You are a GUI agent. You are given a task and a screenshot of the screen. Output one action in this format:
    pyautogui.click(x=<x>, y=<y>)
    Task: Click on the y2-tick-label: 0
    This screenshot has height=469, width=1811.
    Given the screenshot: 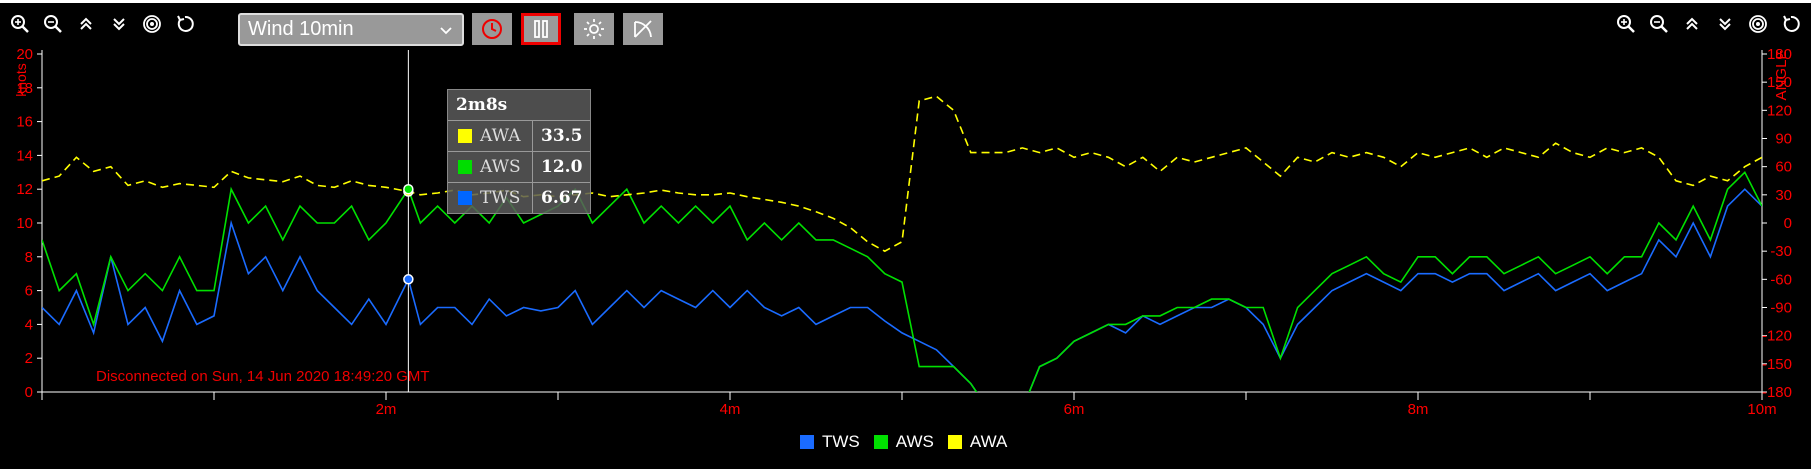 What is the action you would take?
    pyautogui.click(x=1788, y=223)
    